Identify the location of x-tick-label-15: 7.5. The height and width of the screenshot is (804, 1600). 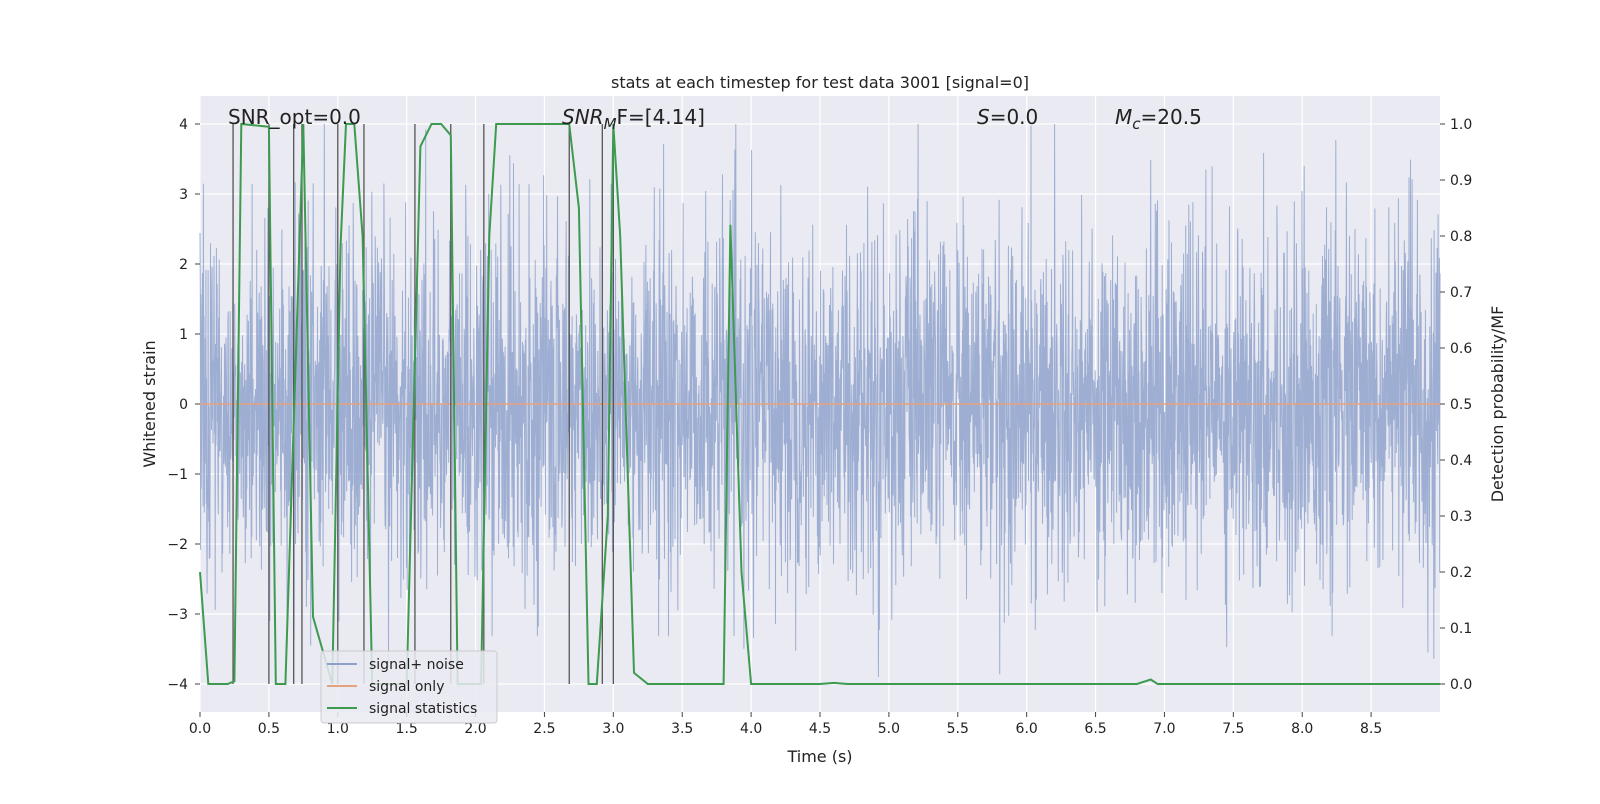
(1233, 729).